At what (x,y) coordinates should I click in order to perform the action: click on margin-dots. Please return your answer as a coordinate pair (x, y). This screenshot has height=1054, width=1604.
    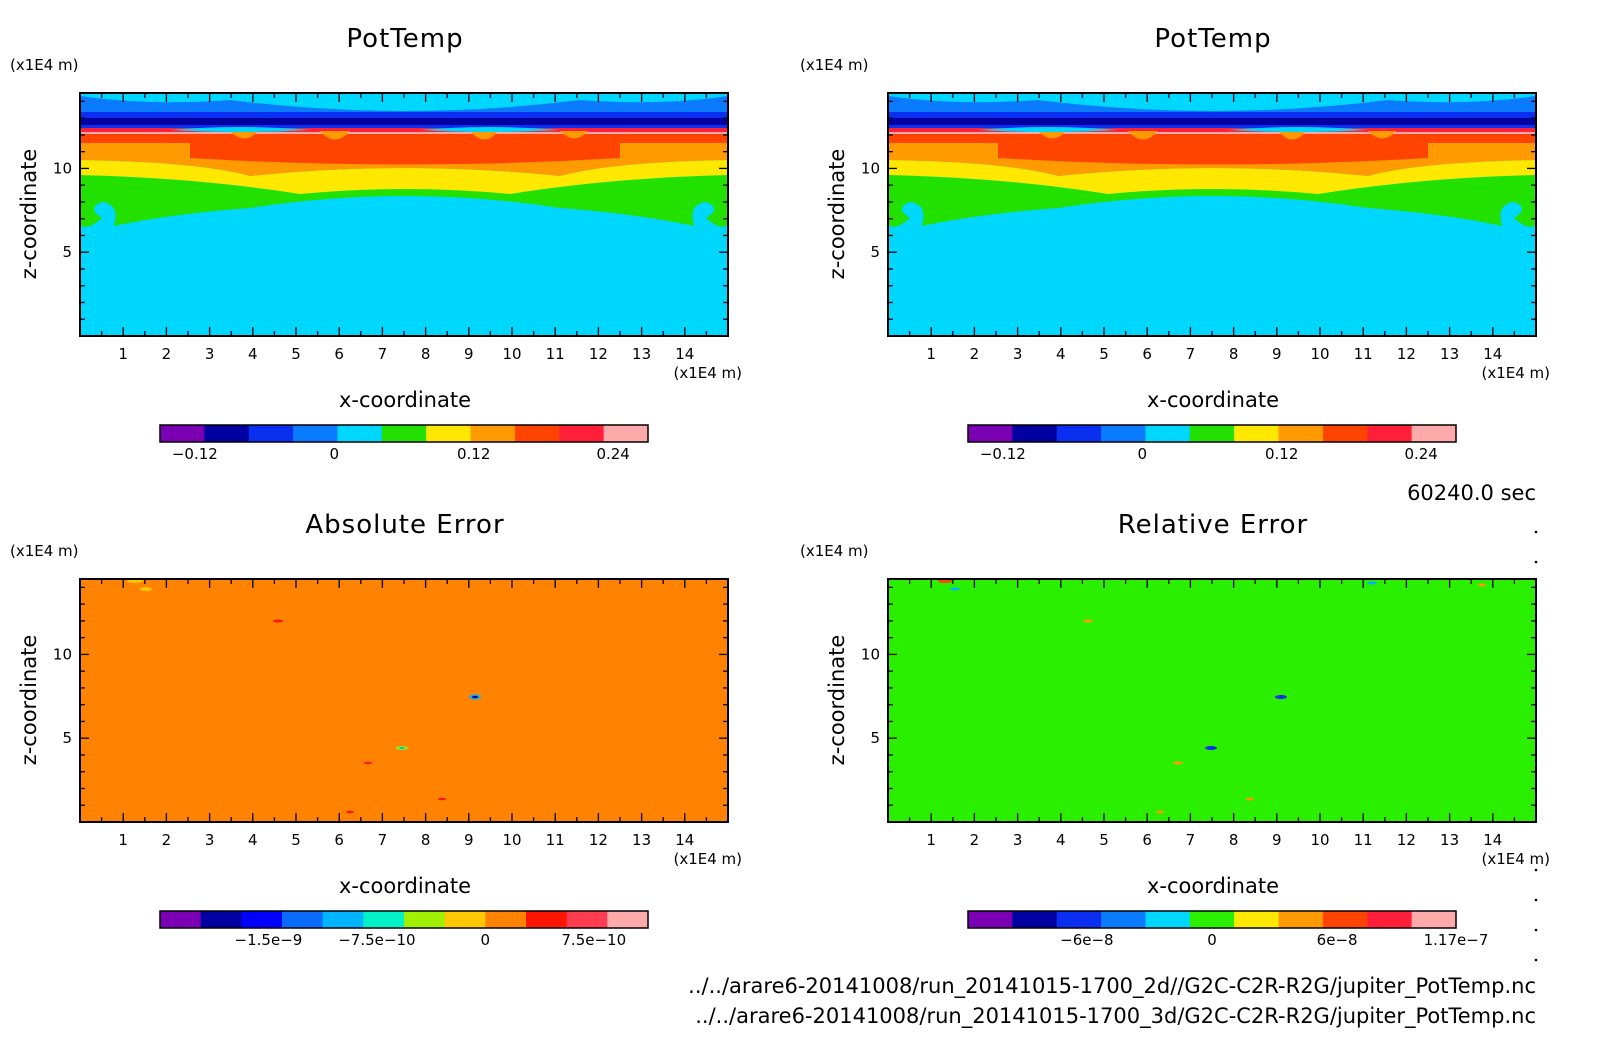
    Looking at the image, I should click on (1536, 746).